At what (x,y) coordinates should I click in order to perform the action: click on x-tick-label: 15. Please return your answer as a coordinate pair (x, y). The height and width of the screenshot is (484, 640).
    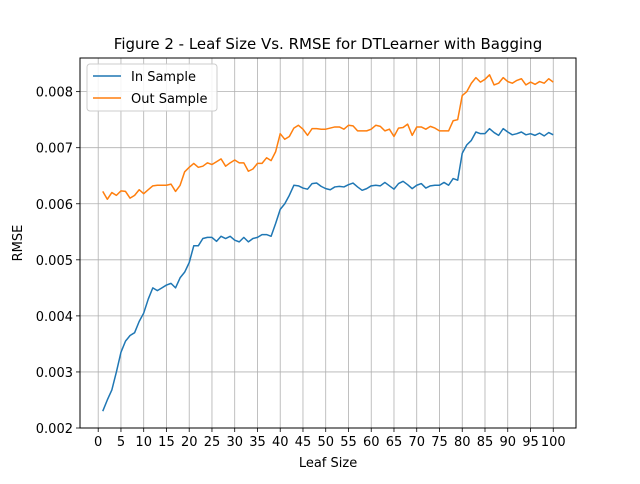
    Looking at the image, I should click on (166, 442).